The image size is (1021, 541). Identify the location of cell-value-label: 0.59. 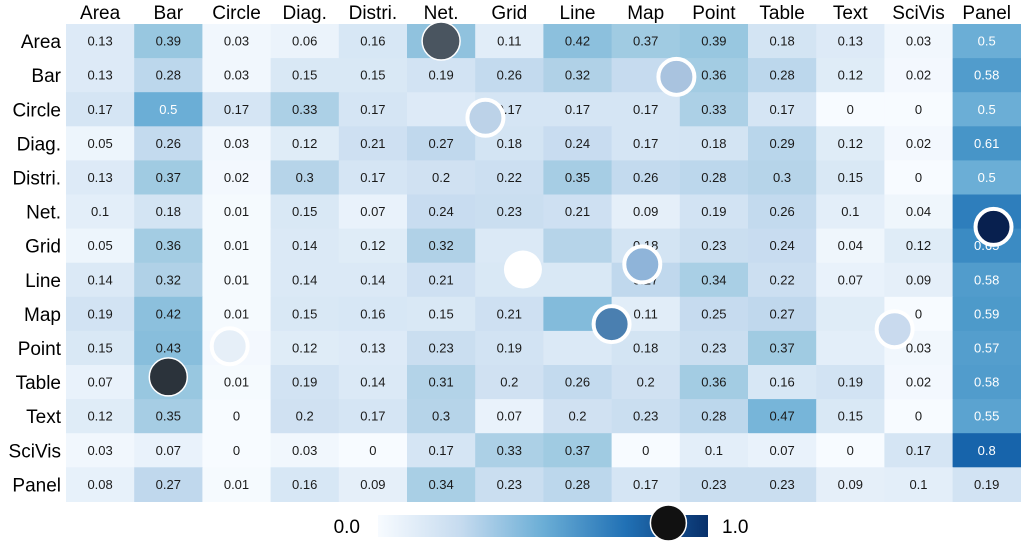
(986, 313).